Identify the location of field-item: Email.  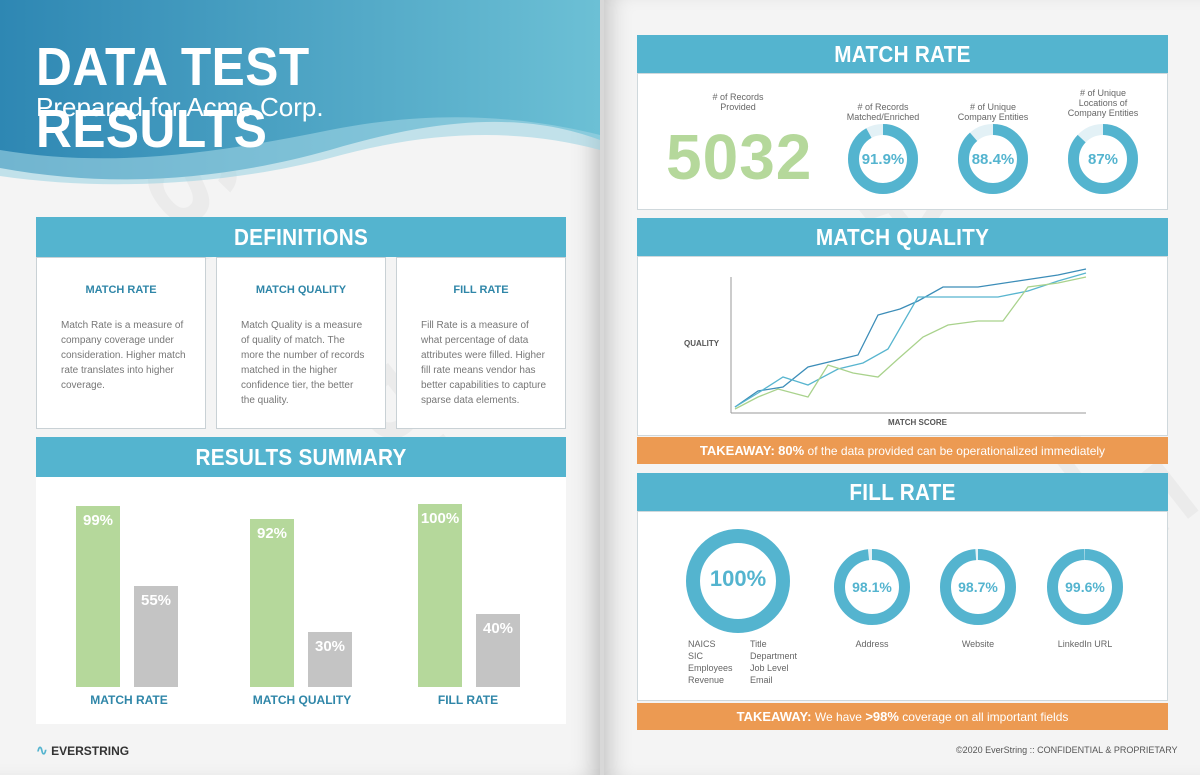
(761, 680).